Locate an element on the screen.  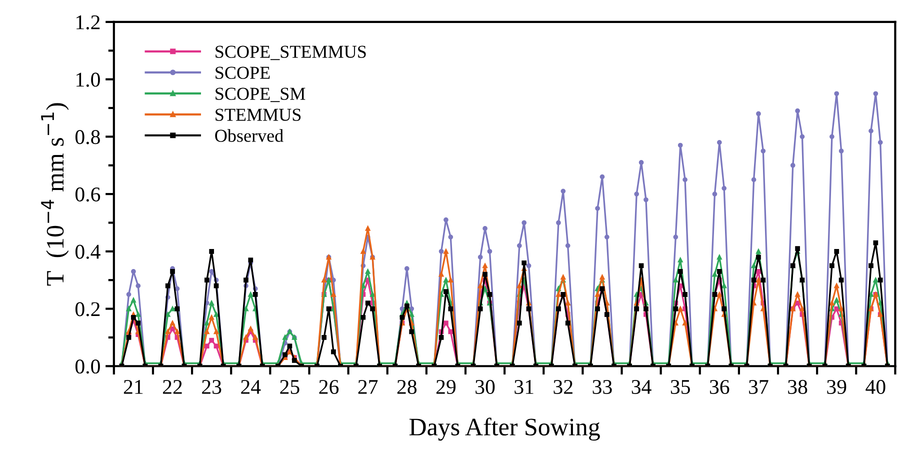
x-tick-label: 32 is located at coordinates (563, 387).